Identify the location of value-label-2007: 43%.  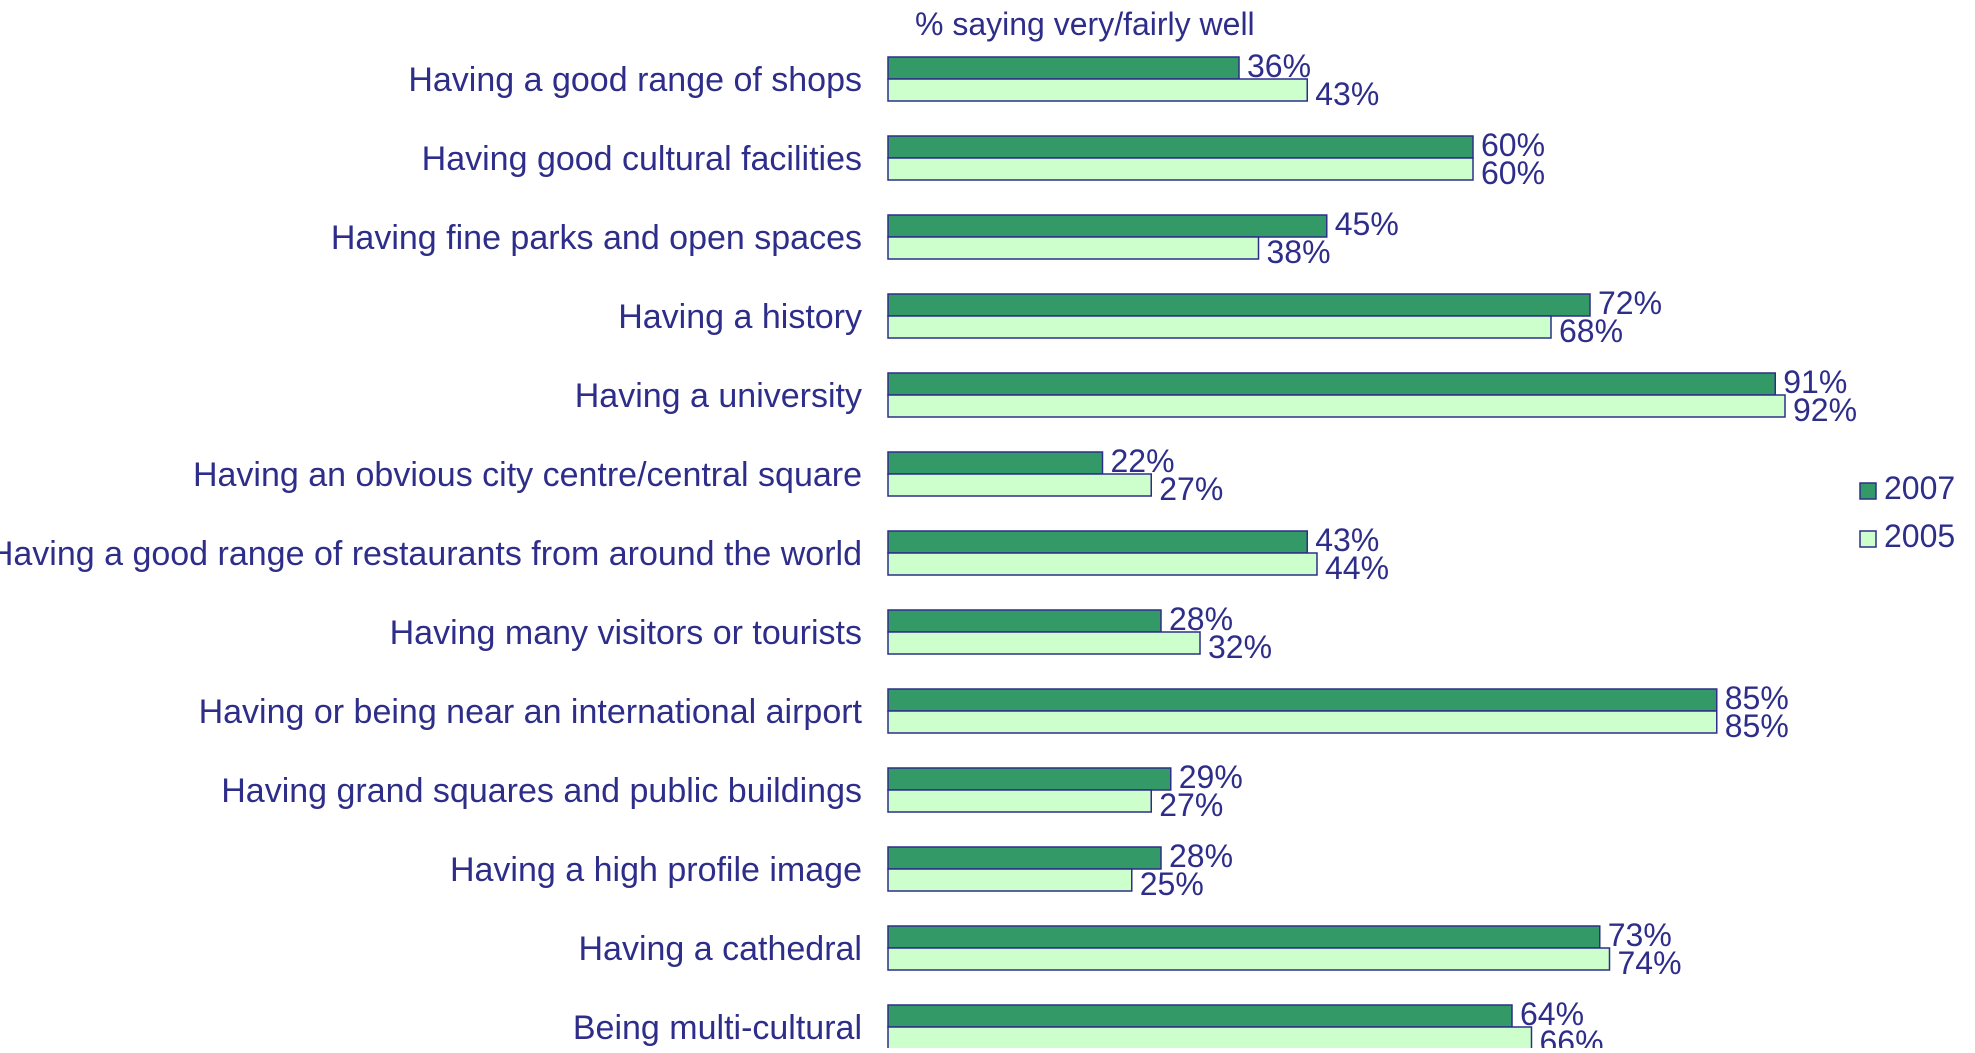
(1347, 540).